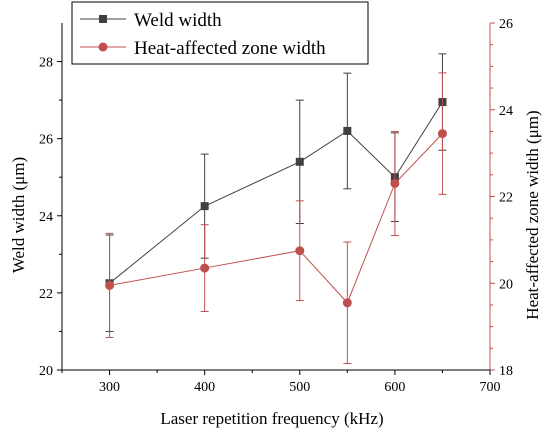 This screenshot has height=436, width=550. I want to click on x-tick-label: 300, so click(109, 387).